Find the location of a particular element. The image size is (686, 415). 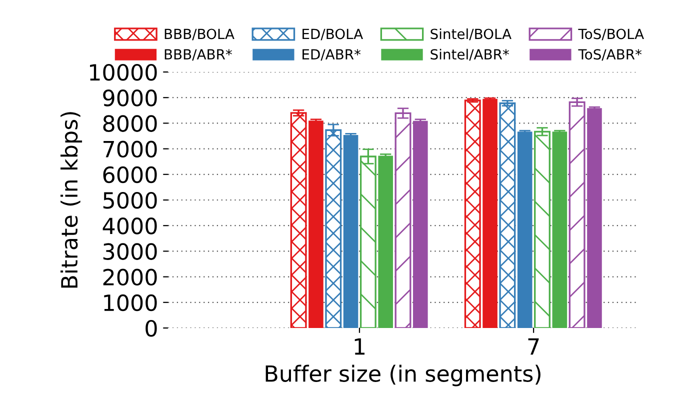

x-axis-title: Buffer size (in segments) is located at coordinates (403, 375).